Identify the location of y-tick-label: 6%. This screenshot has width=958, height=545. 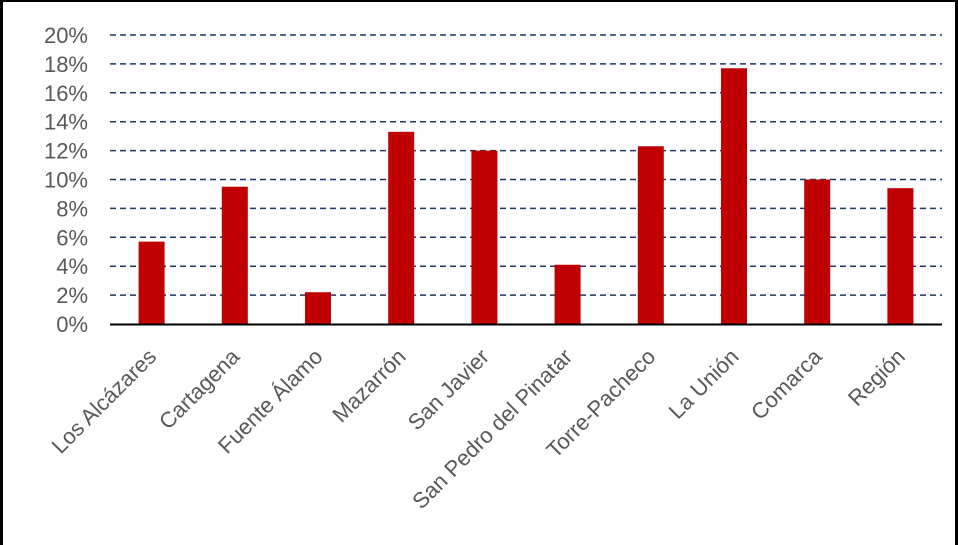
(72, 237).